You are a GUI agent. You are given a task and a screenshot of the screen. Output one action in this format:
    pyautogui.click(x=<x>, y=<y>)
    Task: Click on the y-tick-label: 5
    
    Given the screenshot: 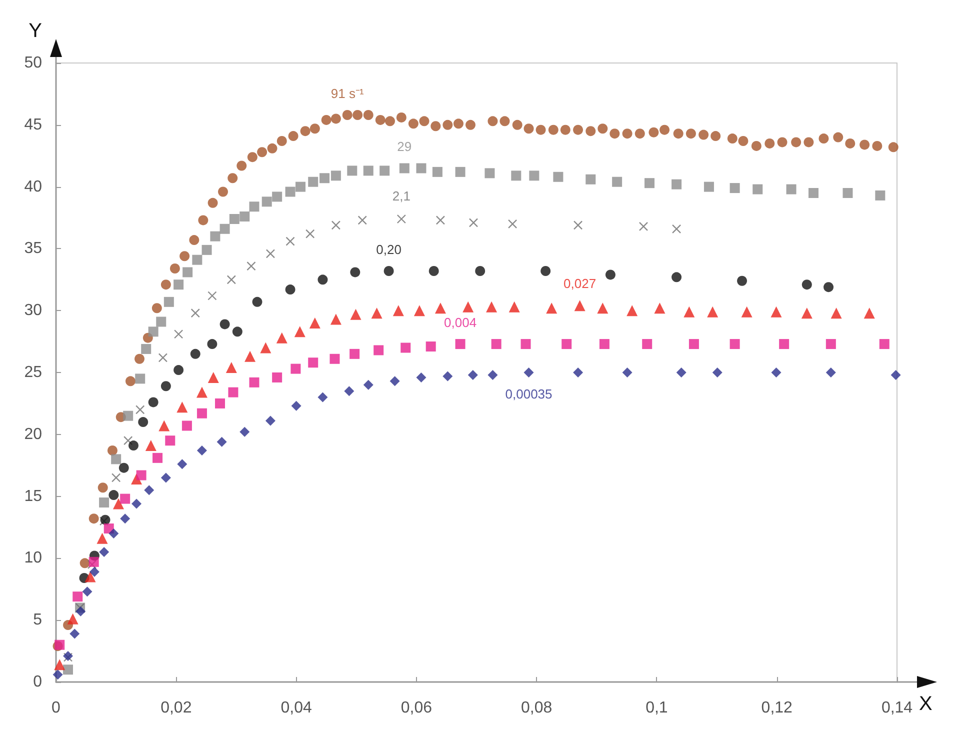 What is the action you would take?
    pyautogui.click(x=37, y=620)
    